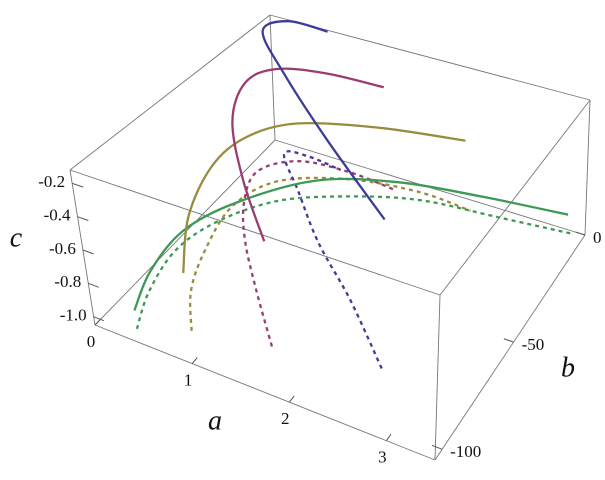 Image resolution: width=605 pixels, height=480 pixels. I want to click on b-tick-label: -100, so click(465, 451).